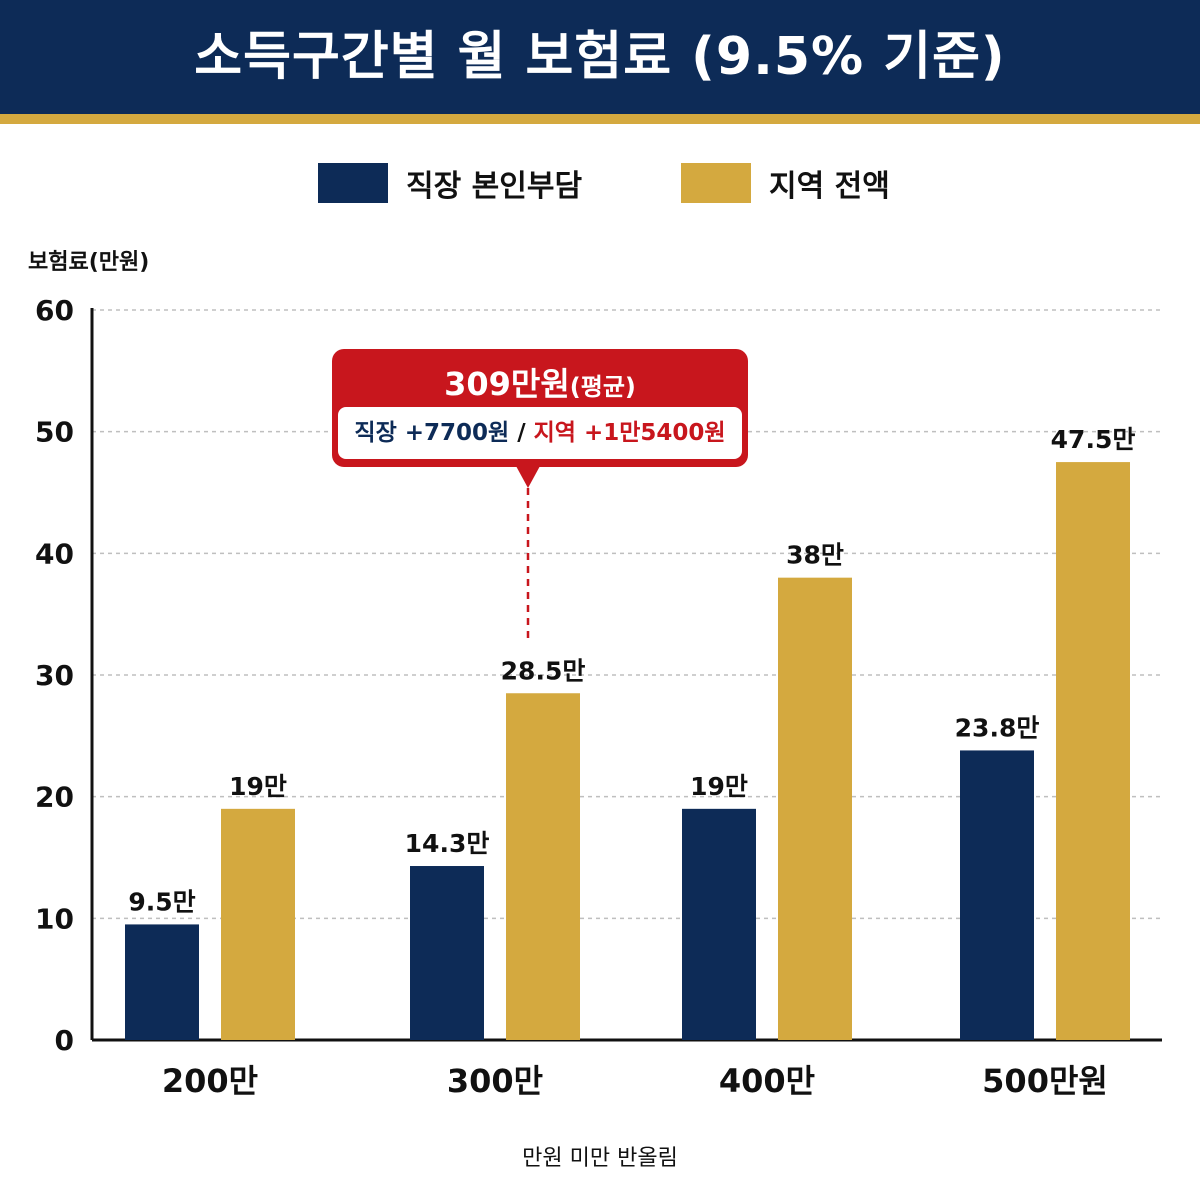 This screenshot has width=1200, height=1200. What do you see at coordinates (494, 186) in the screenshot?
I see `legend-label-workplace: 직장 본인부담` at bounding box center [494, 186].